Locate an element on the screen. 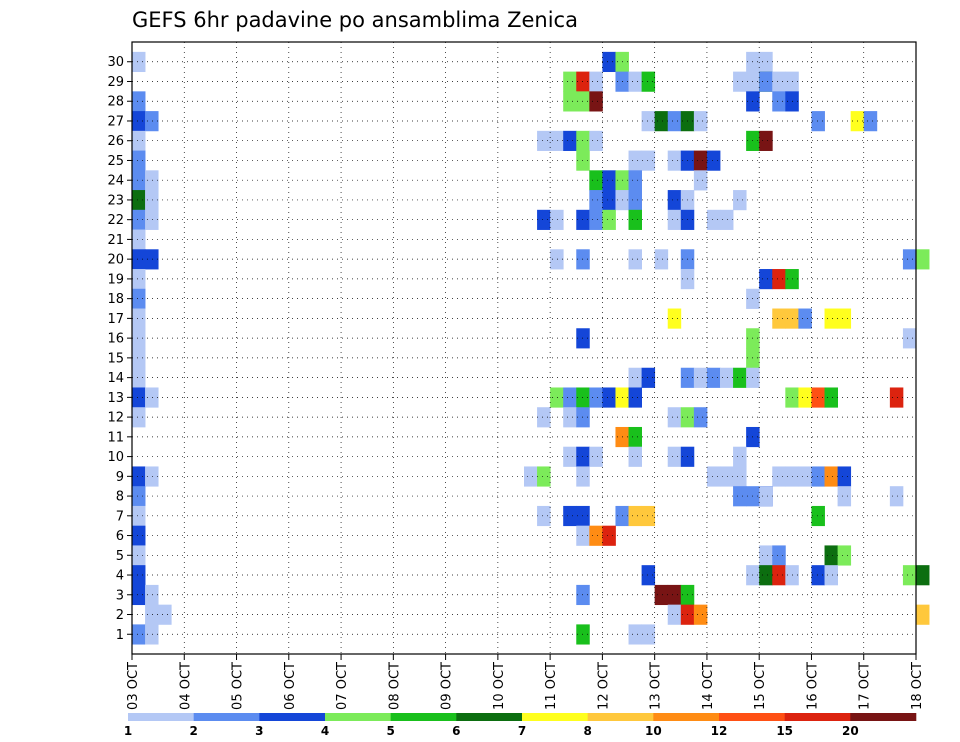 The image size is (960, 742). colorbar-label: 12 is located at coordinates (719, 731).